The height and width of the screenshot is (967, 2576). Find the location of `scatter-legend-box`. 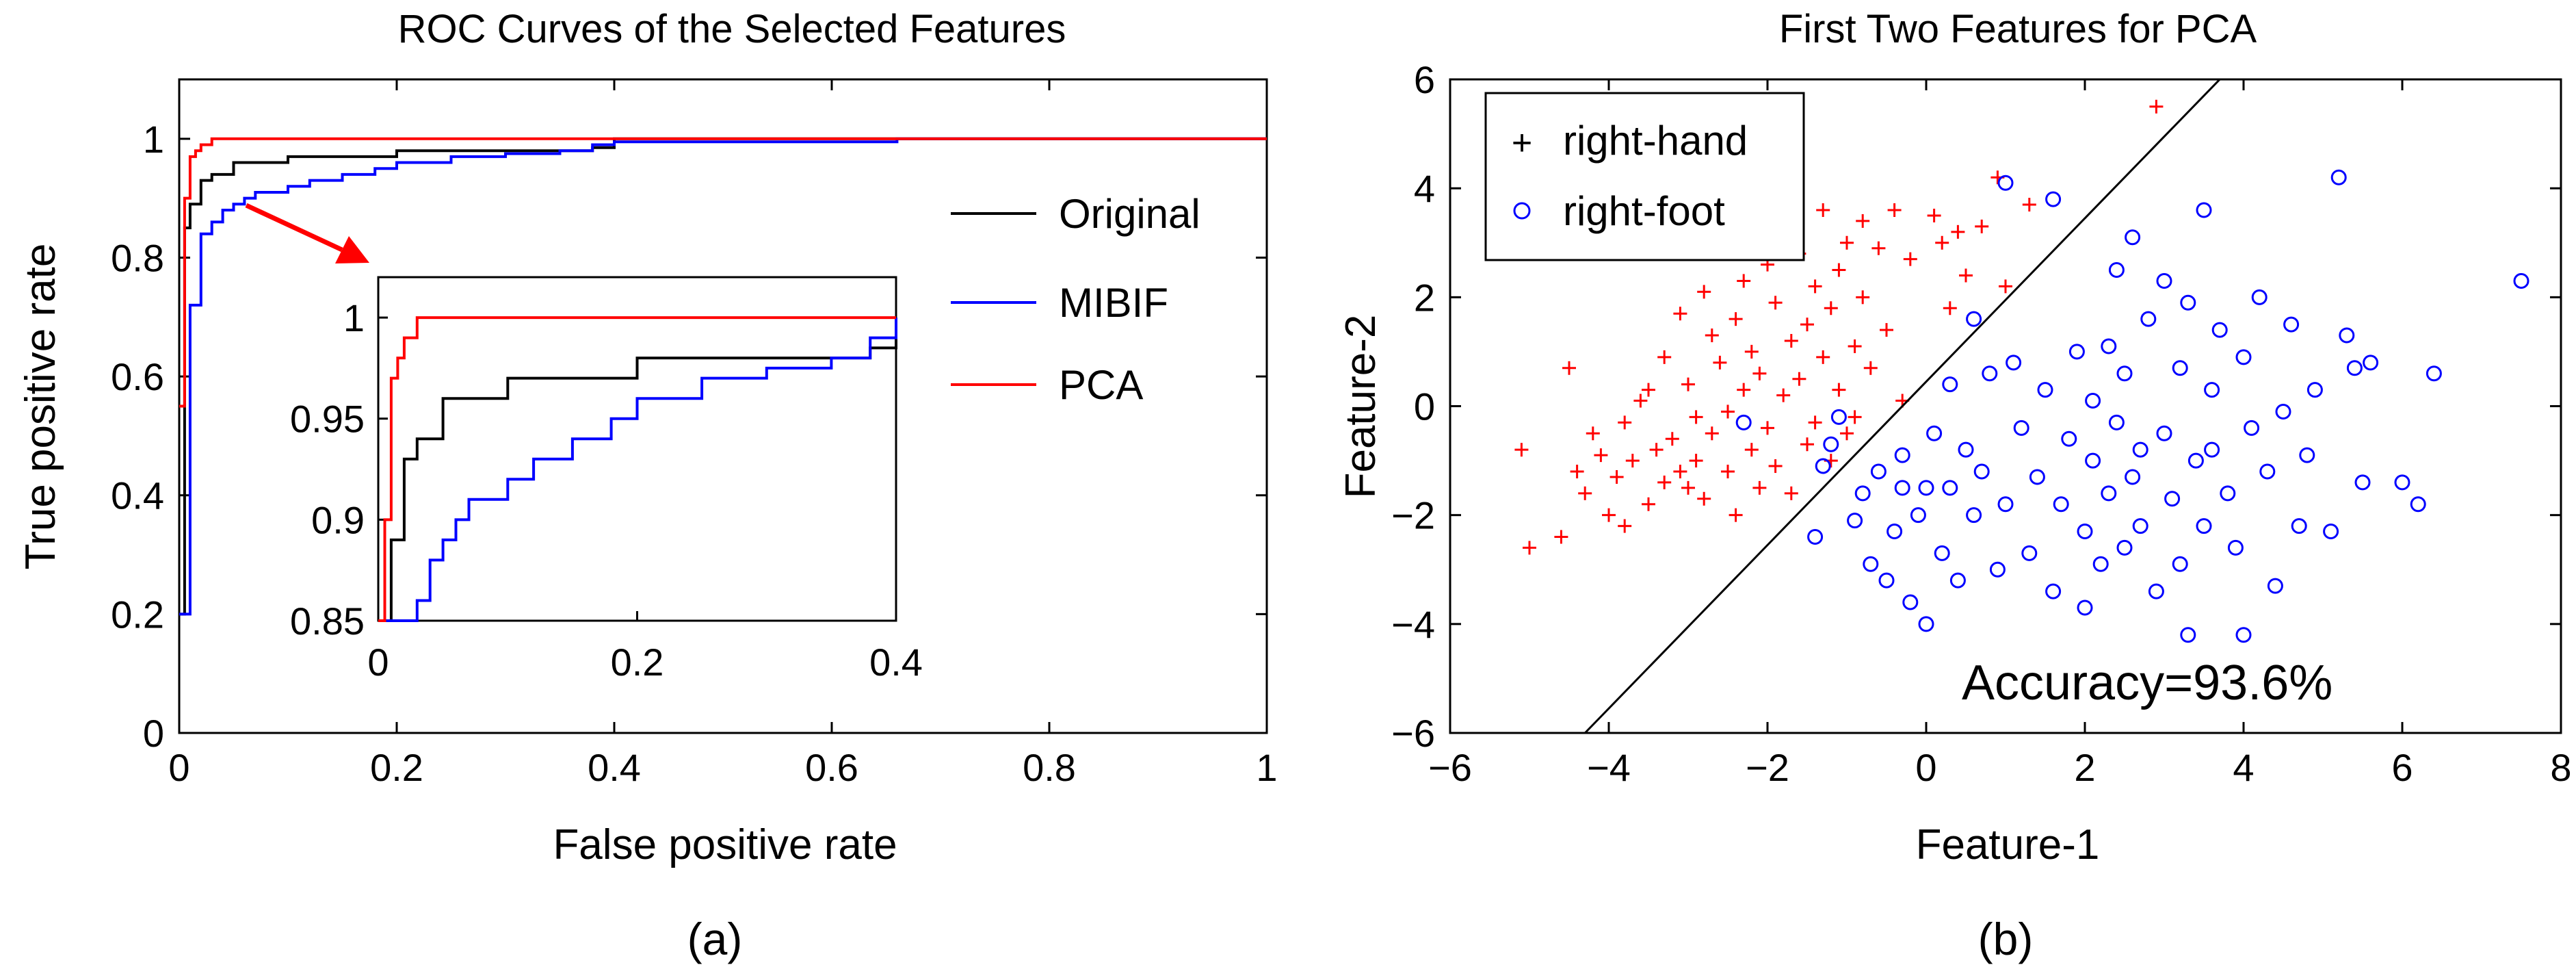

scatter-legend-box is located at coordinates (1644, 176).